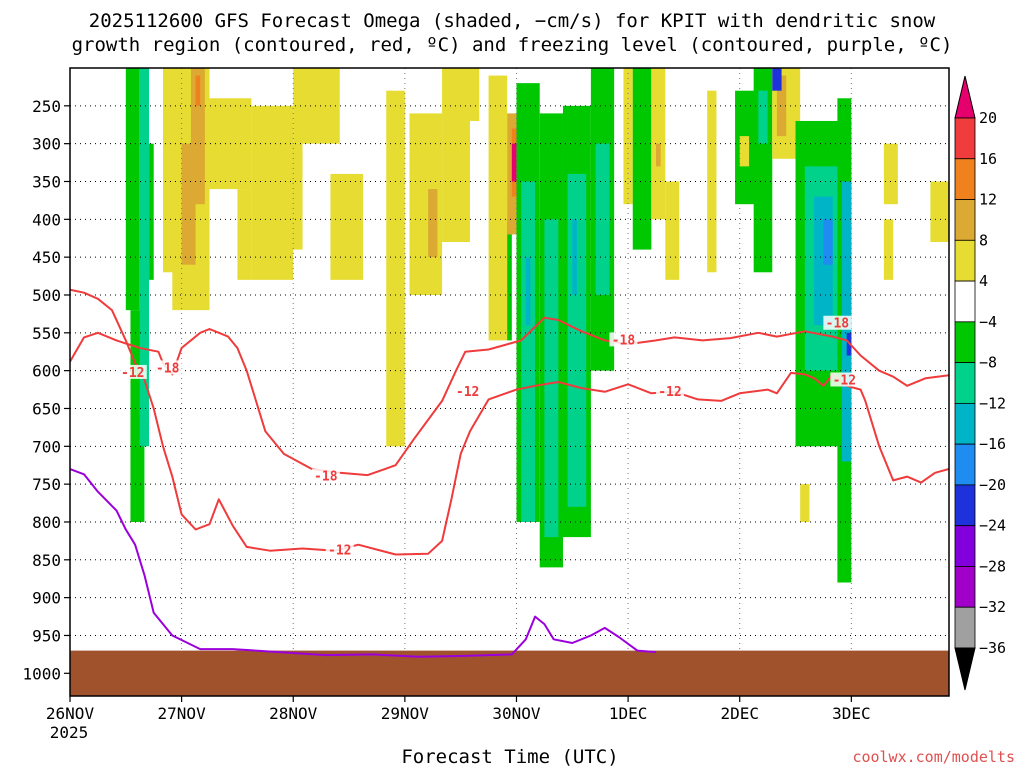  I want to click on ytick-label-1000: 1000, so click(41, 673).